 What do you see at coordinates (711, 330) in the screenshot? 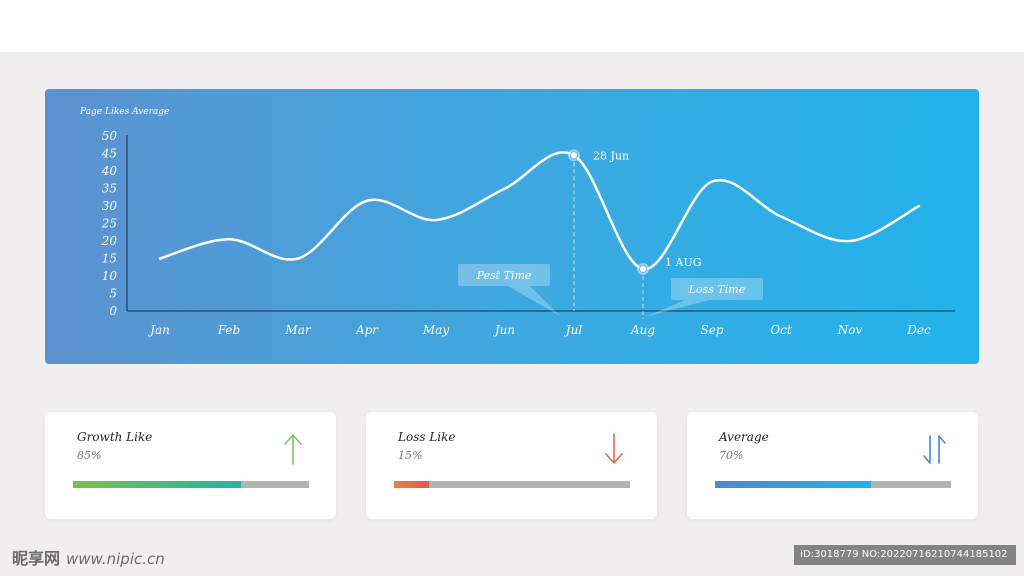
I see `x-tick-label: Sep` at bounding box center [711, 330].